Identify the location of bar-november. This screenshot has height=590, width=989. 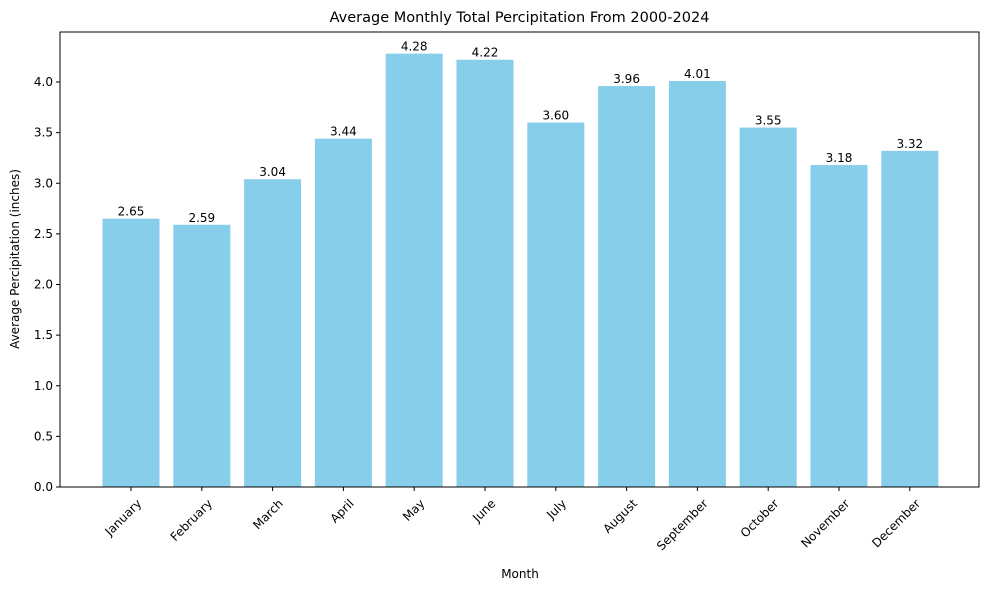
(839, 326).